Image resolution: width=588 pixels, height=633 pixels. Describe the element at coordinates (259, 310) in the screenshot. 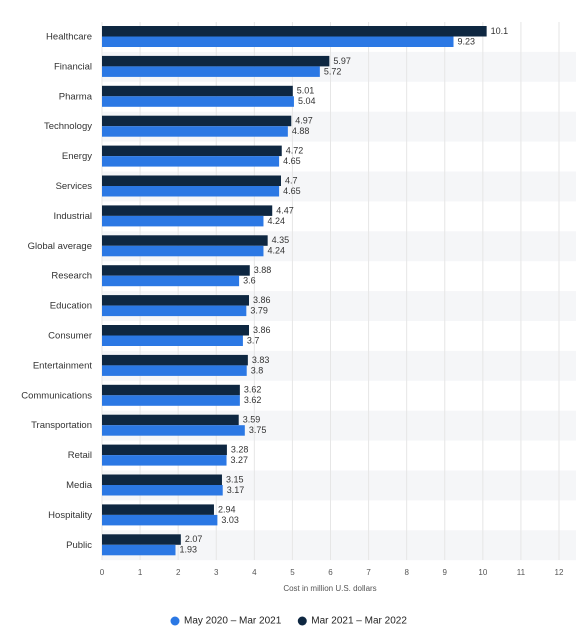

I see `value-label: 3.79` at that location.